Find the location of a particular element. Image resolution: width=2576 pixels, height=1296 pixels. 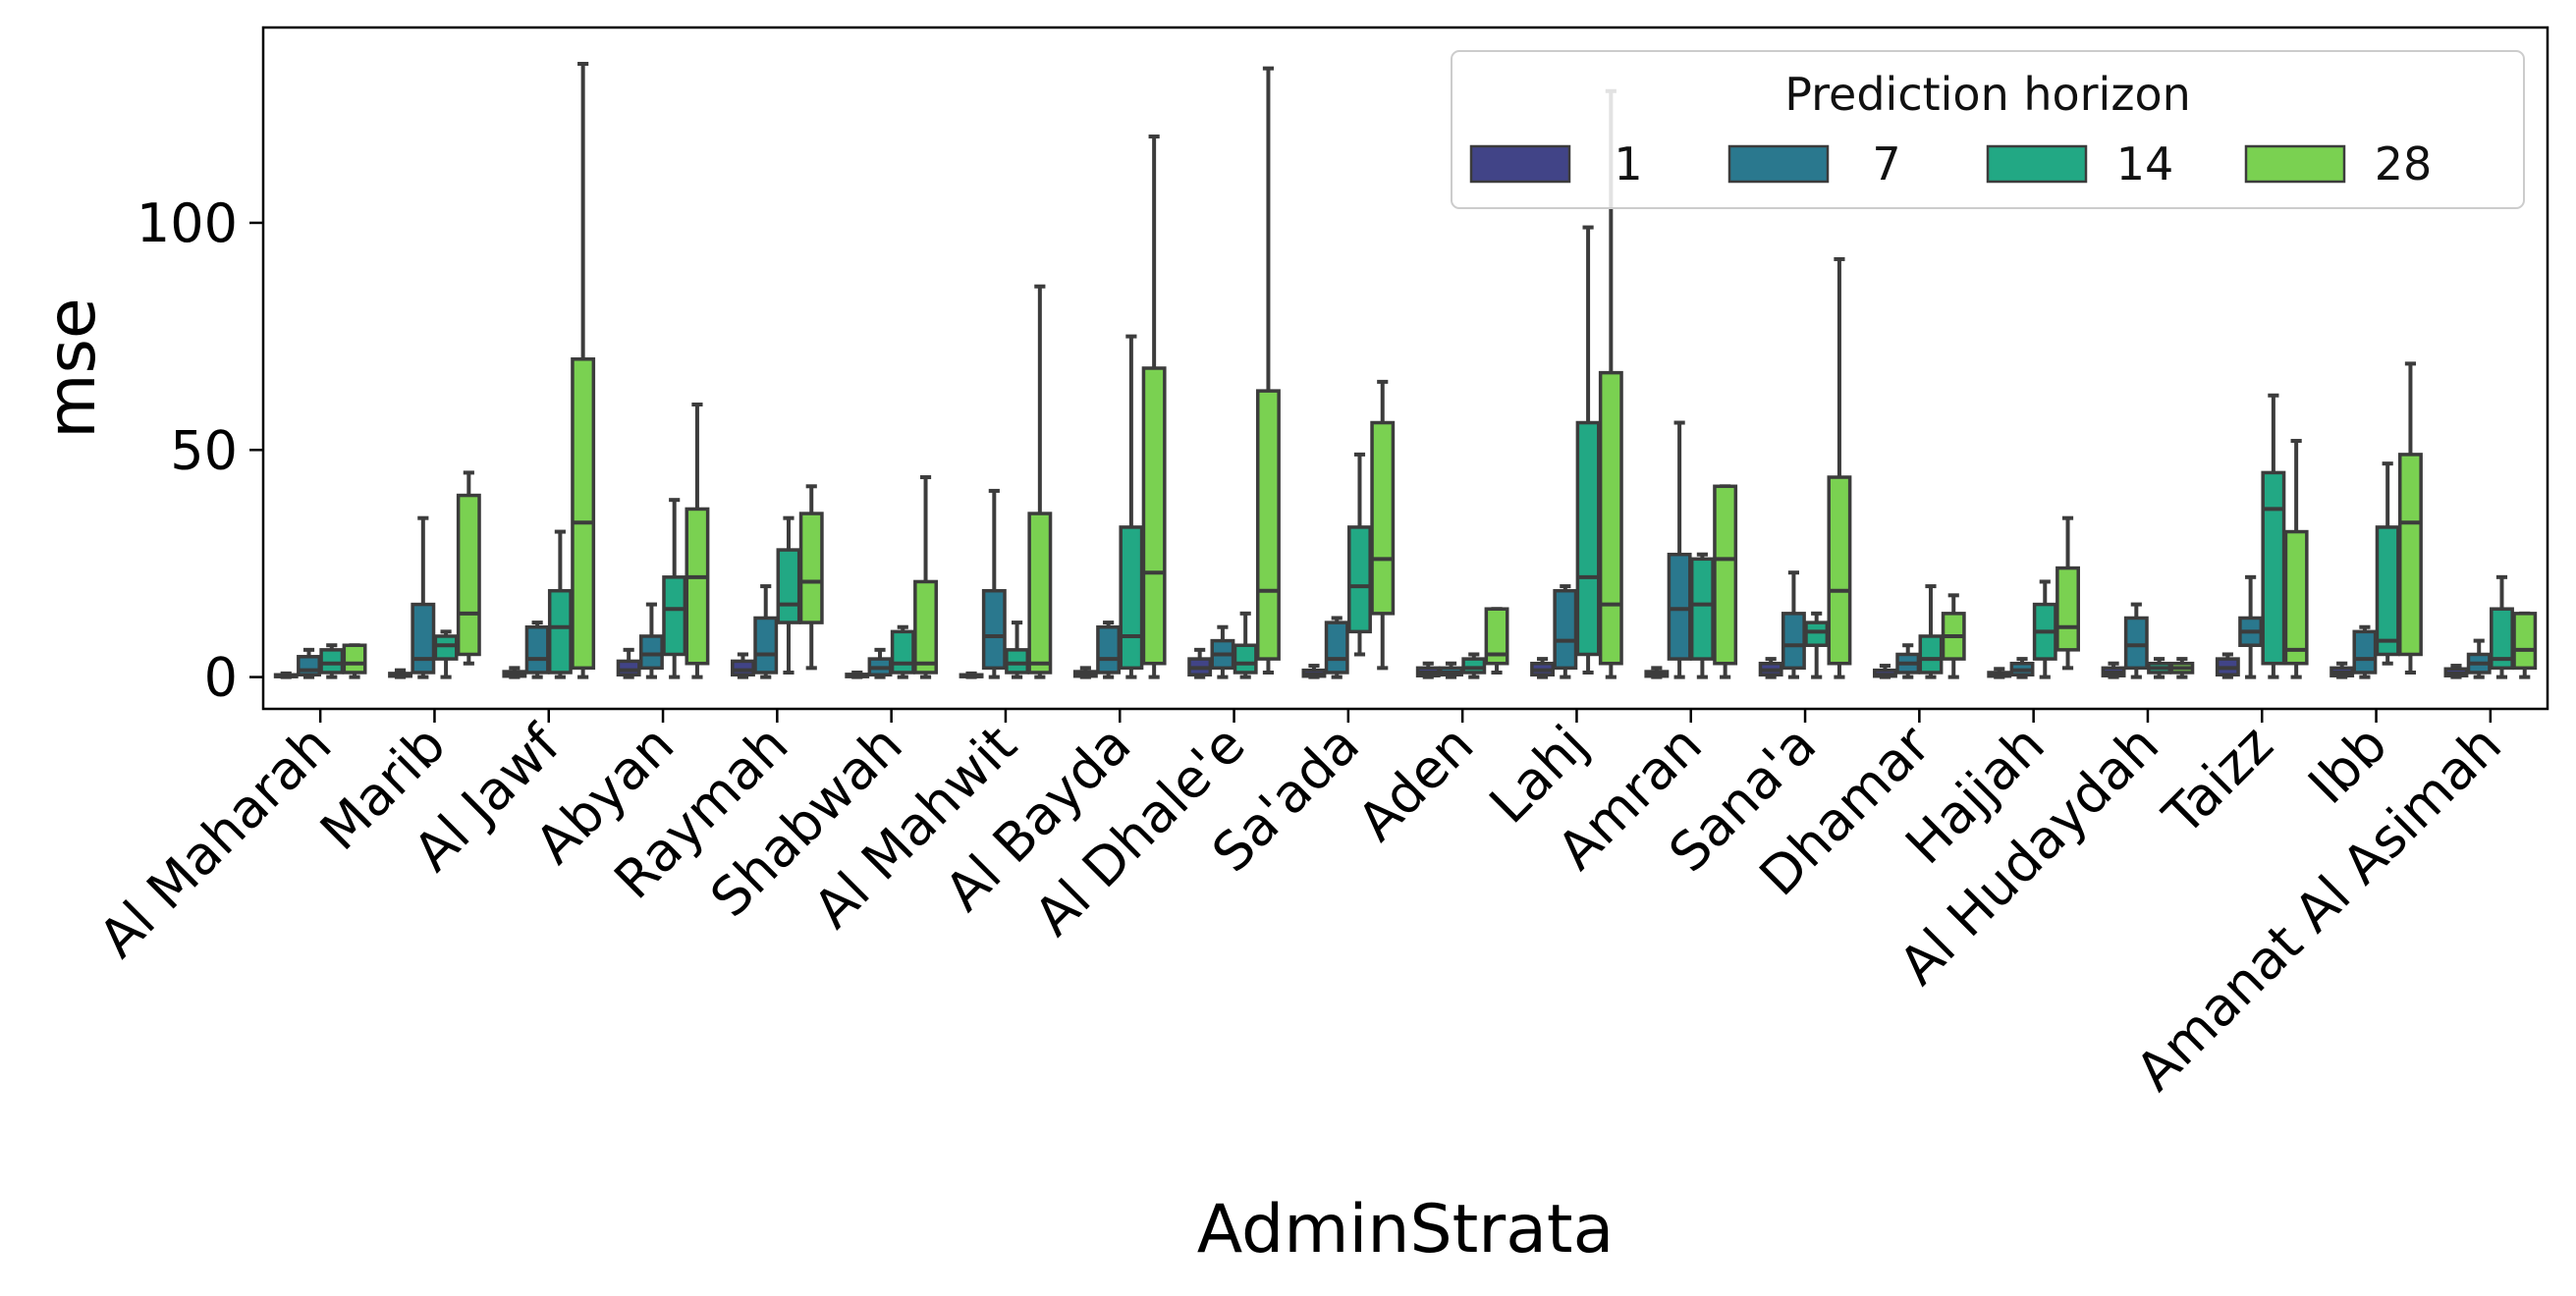

legend-label: 28 is located at coordinates (2404, 164).